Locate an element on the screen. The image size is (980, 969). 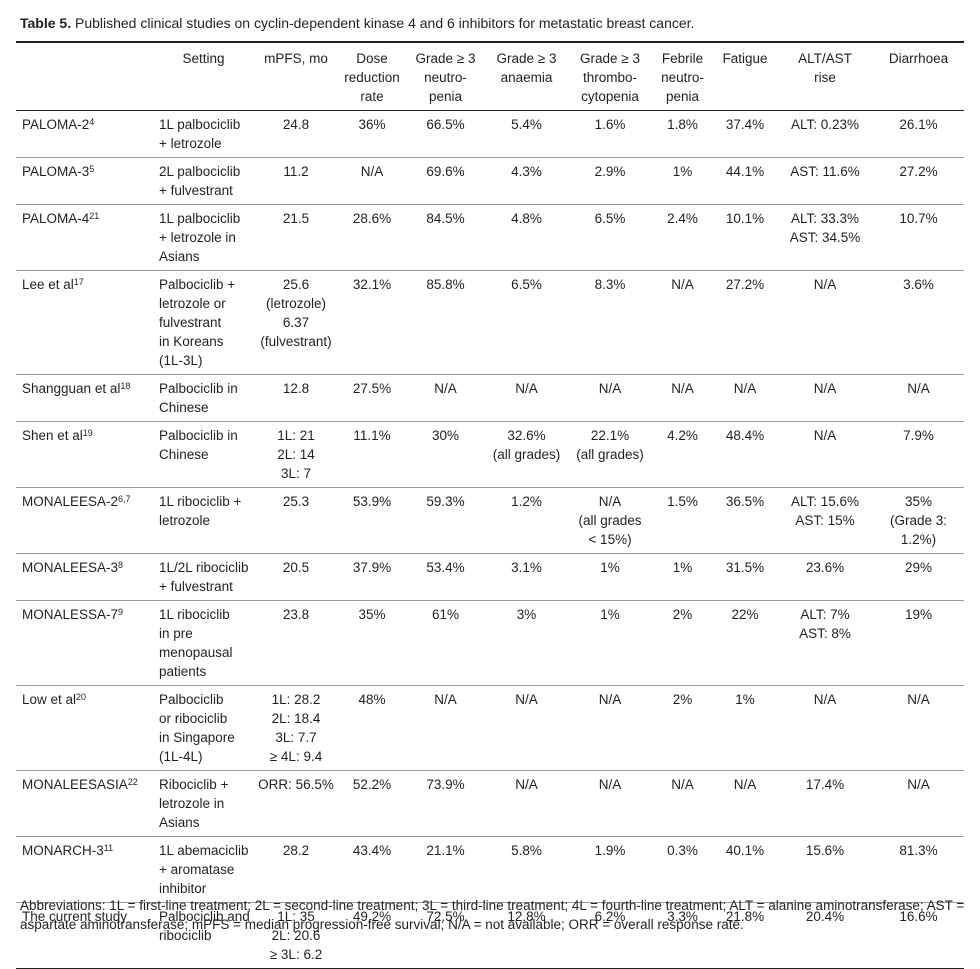
header-setting: Setting is located at coordinates (203, 76).